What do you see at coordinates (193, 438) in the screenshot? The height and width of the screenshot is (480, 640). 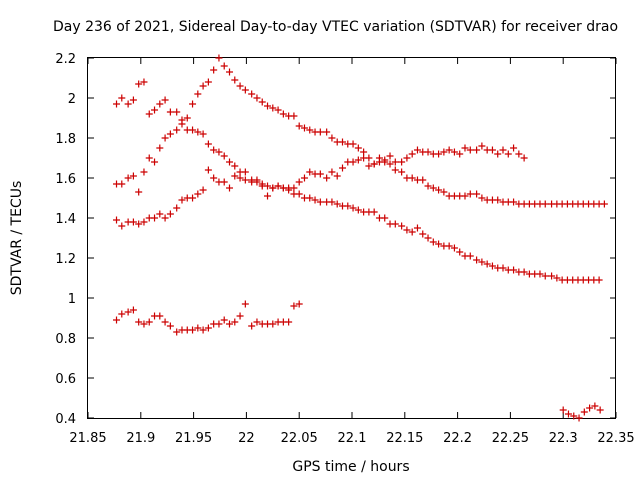 I see `x-tick-label: 21.95` at bounding box center [193, 438].